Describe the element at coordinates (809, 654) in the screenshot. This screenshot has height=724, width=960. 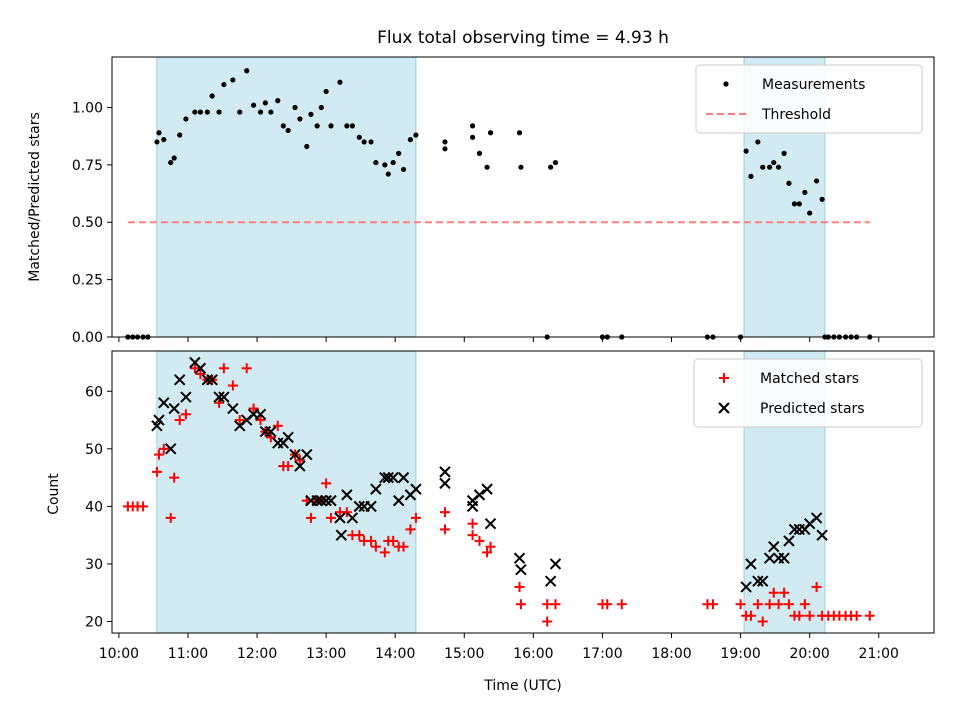
I see `x-tick-label: 20:00` at that location.